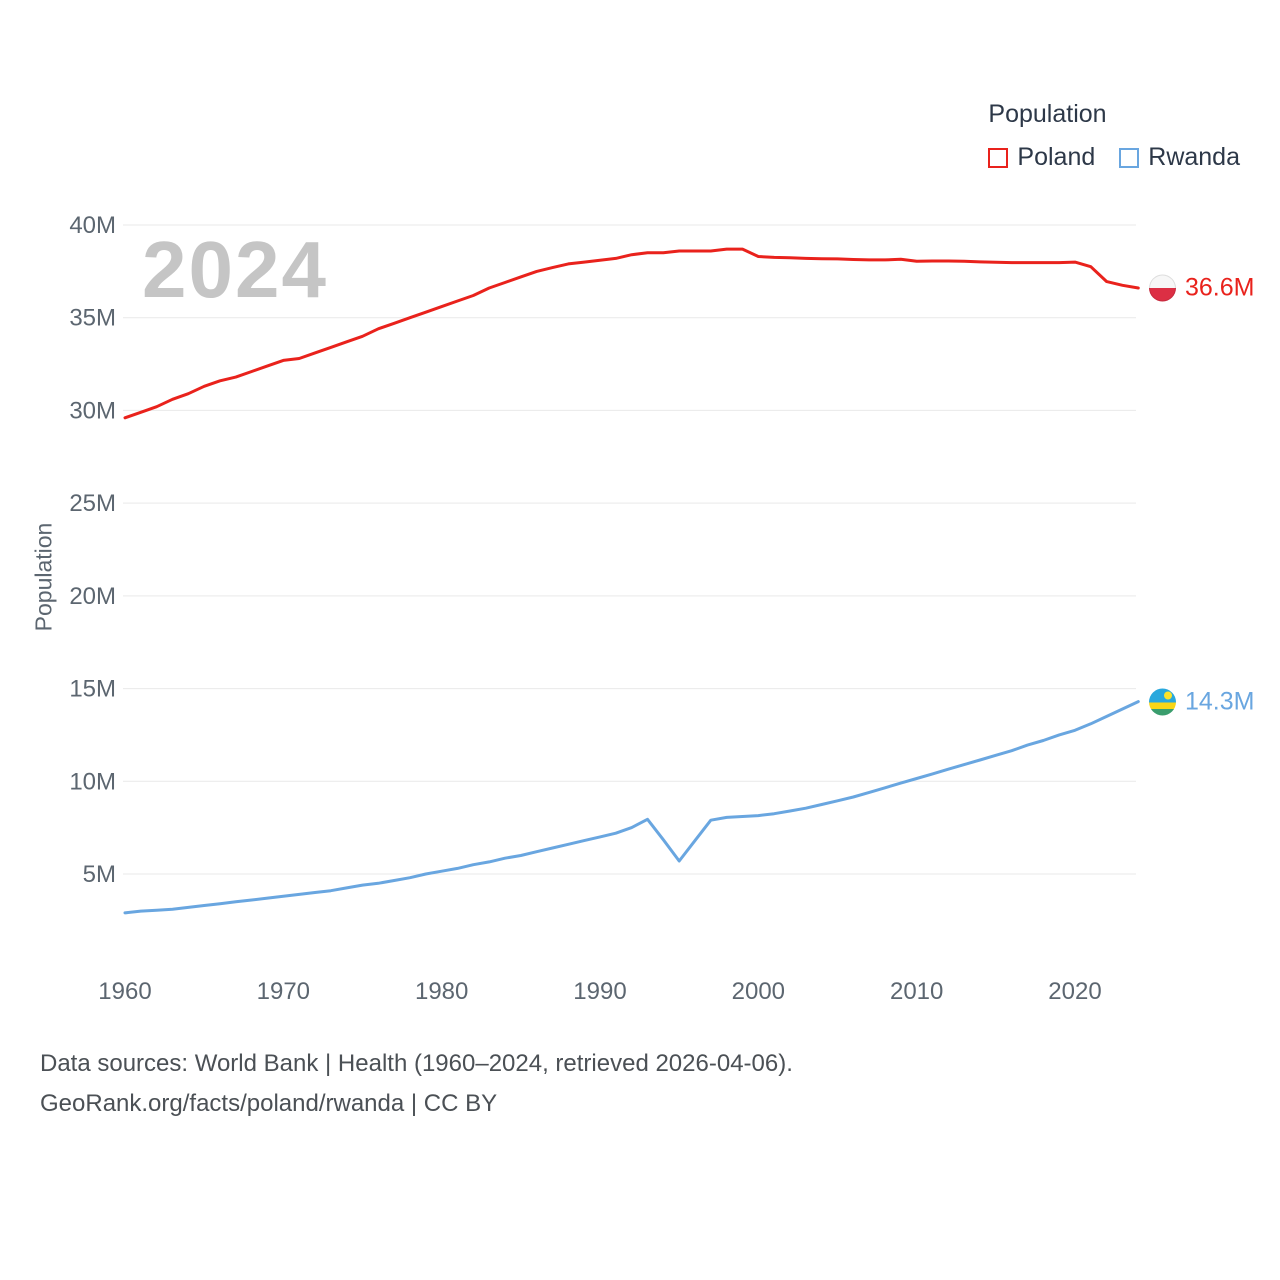 This screenshot has height=1280, width=1280. What do you see at coordinates (1162, 702) in the screenshot?
I see `rwanda-flag-icon` at bounding box center [1162, 702].